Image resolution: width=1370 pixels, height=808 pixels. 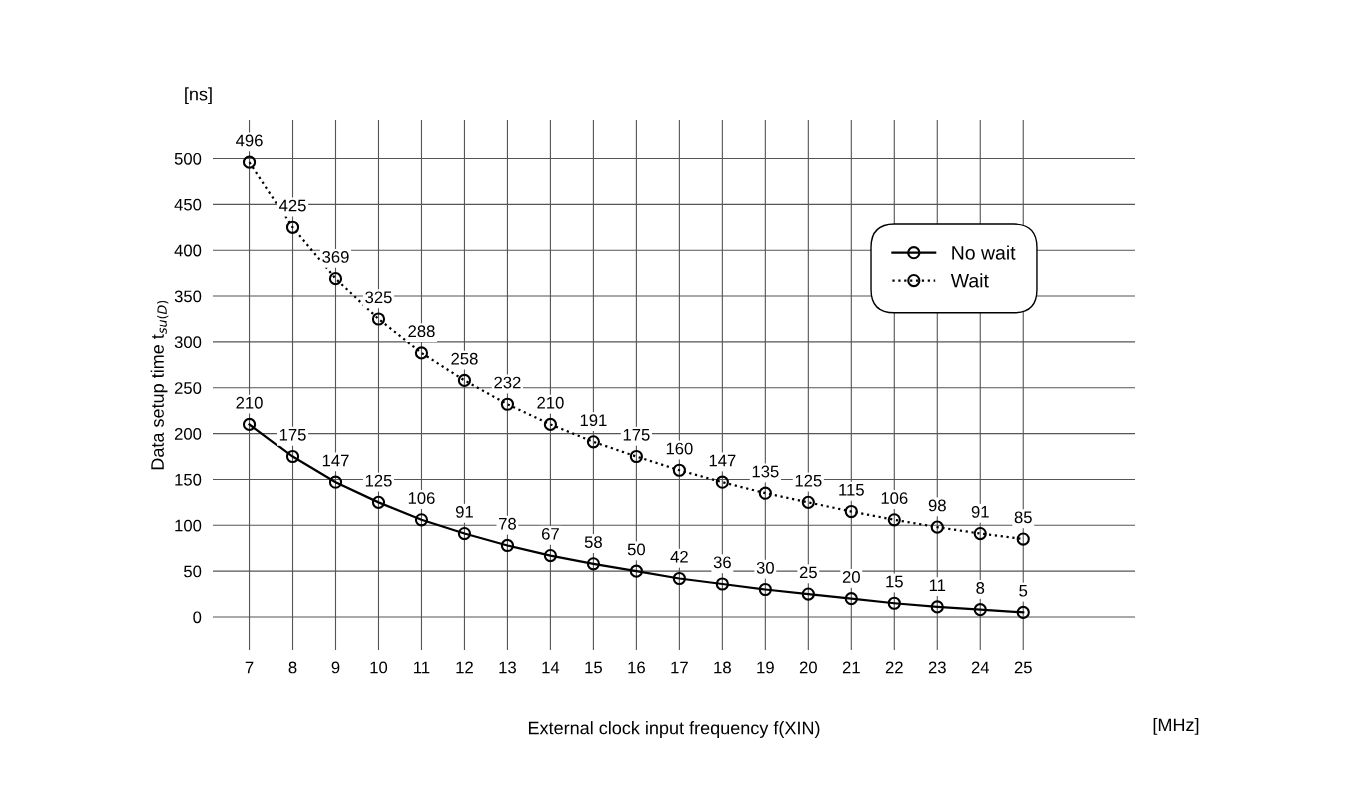 I want to click on text: [ns], so click(x=198, y=96).